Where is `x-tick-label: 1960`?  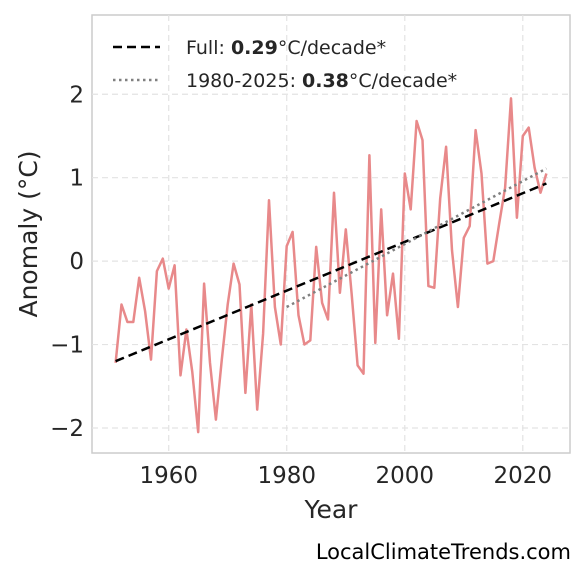
x-tick-label: 1960 is located at coordinates (168, 476).